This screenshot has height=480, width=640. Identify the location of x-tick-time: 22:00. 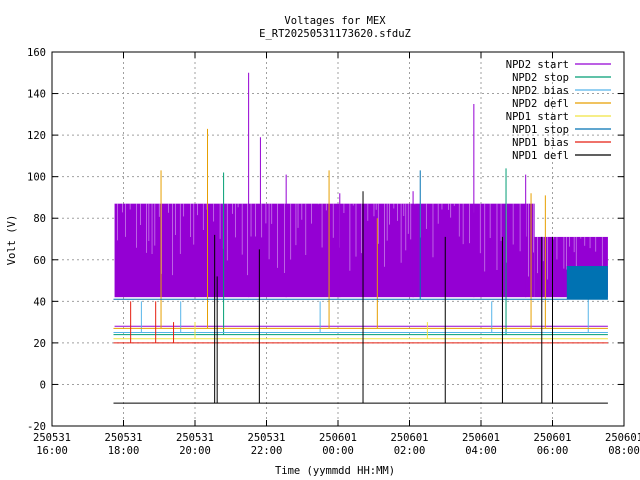
(267, 451).